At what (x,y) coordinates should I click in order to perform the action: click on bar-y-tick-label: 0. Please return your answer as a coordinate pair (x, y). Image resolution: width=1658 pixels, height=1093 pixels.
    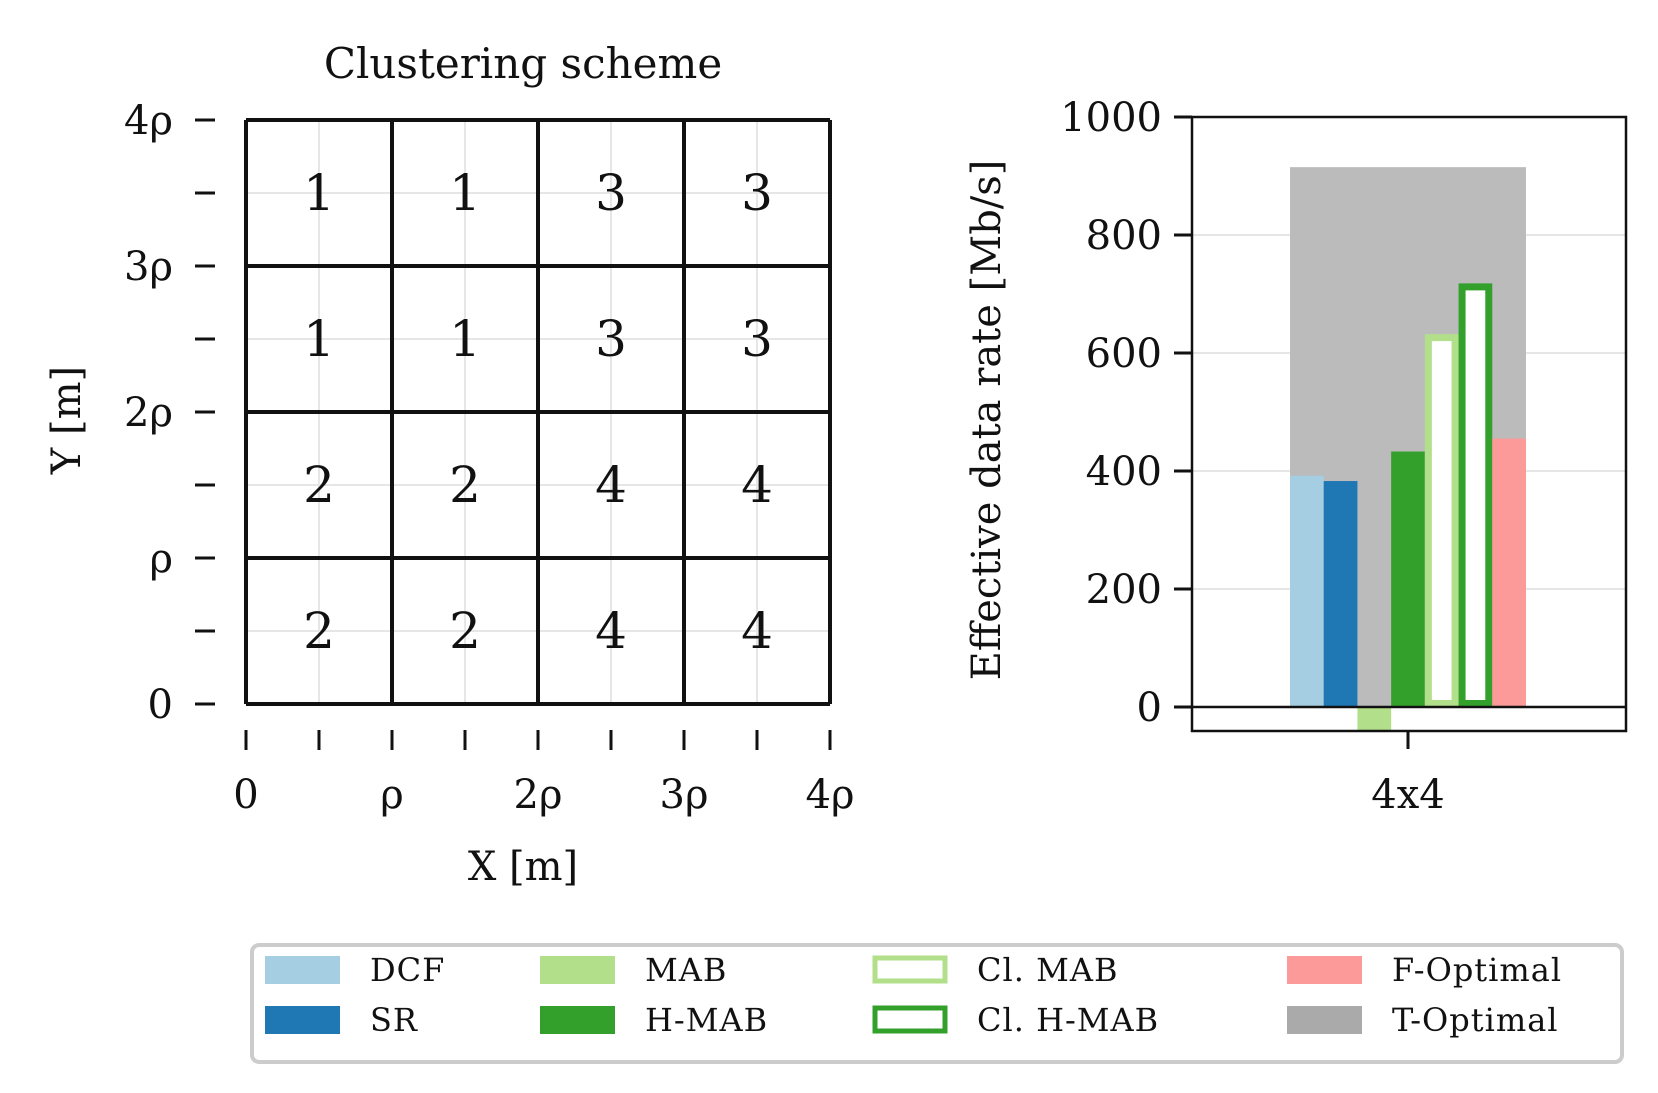
    Looking at the image, I should click on (1149, 708).